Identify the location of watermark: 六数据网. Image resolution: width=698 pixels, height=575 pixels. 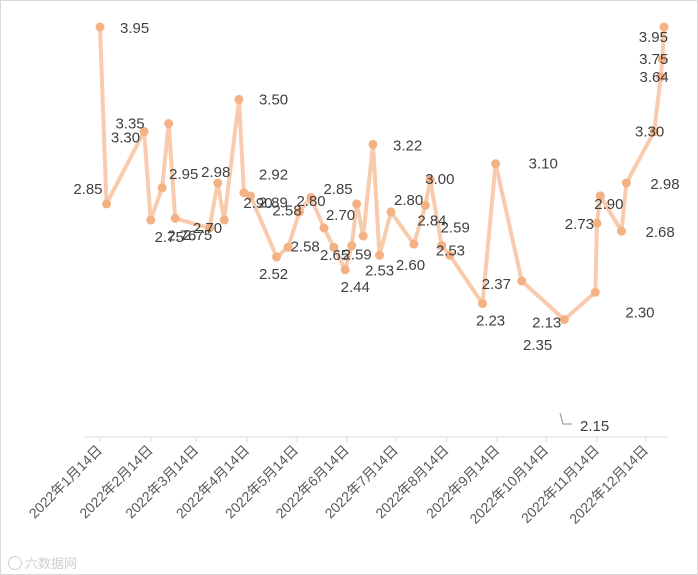
(42, 562).